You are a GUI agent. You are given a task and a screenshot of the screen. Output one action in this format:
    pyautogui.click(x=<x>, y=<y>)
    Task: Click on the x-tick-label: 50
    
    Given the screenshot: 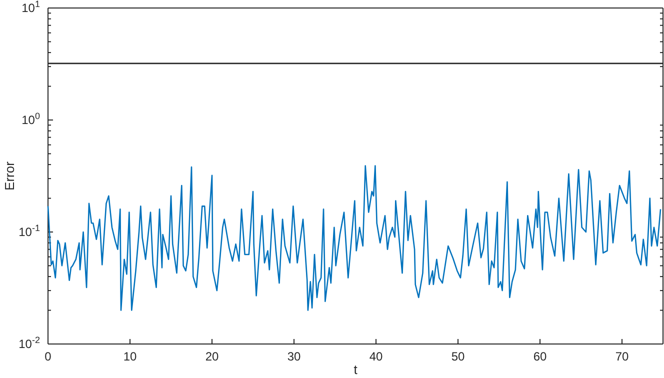 What is the action you would take?
    pyautogui.click(x=458, y=357)
    